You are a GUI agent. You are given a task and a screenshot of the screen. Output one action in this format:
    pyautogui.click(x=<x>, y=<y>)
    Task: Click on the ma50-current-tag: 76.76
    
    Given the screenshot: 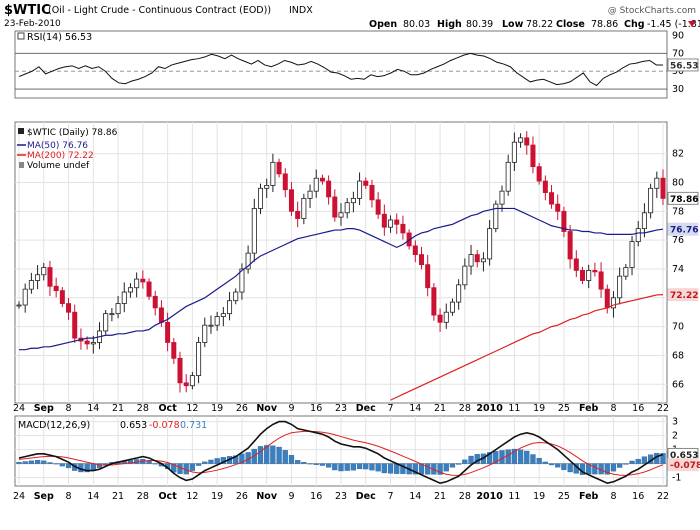 What is the action you would take?
    pyautogui.click(x=684, y=231)
    